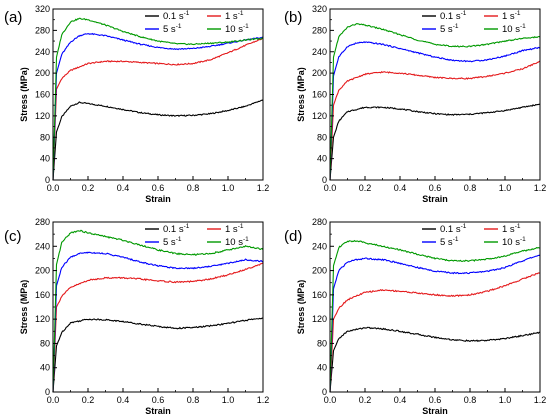  I want to click on panel-label: (b), so click(293, 17).